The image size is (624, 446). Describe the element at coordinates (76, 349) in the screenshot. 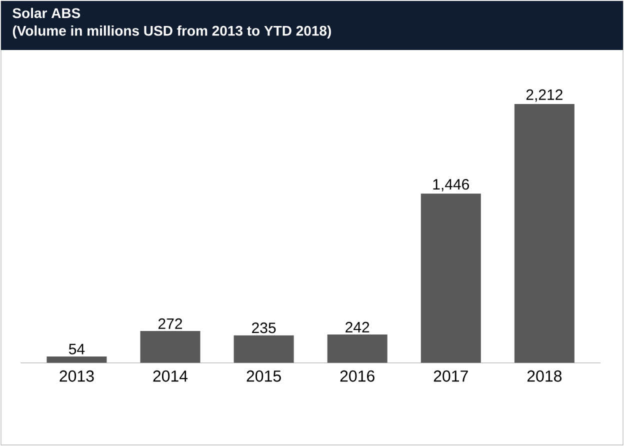

I see `data-label: 54` at that location.